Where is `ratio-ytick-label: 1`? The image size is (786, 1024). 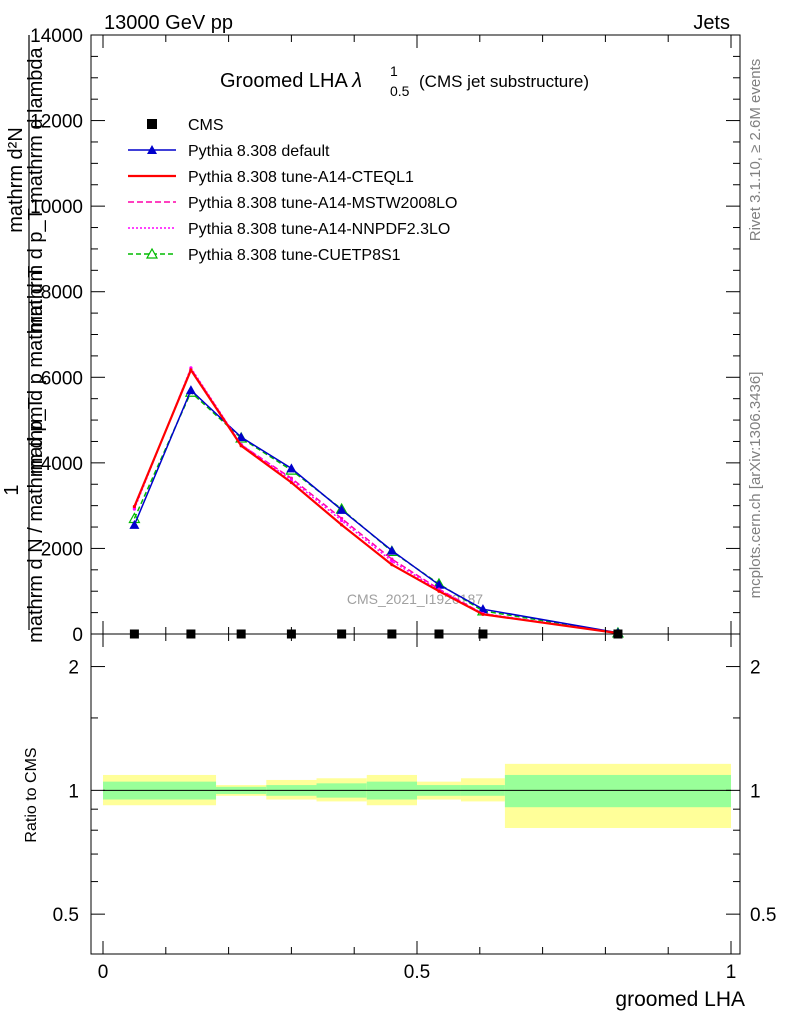
ratio-ytick-label: 1 is located at coordinates (73, 791).